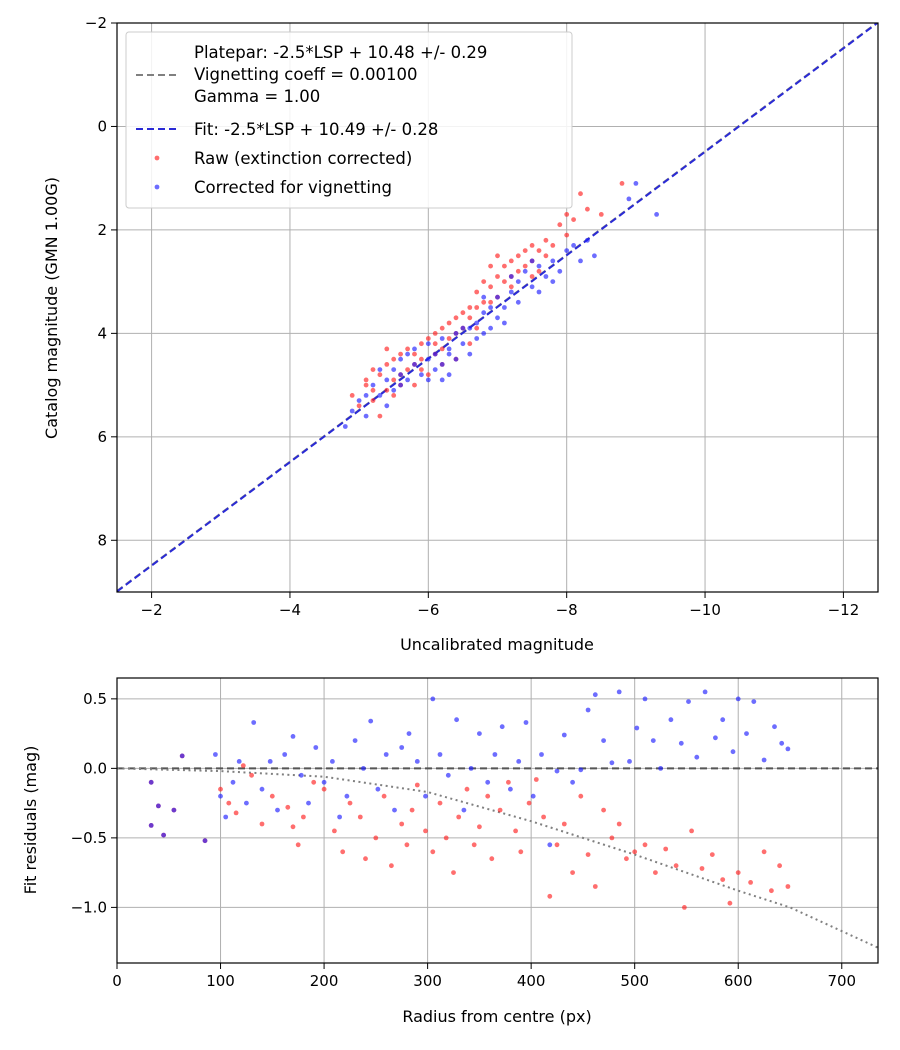 The height and width of the screenshot is (1050, 900). Describe the element at coordinates (117, 981) in the screenshot. I see `bottom-x-tick-label: 0` at that location.